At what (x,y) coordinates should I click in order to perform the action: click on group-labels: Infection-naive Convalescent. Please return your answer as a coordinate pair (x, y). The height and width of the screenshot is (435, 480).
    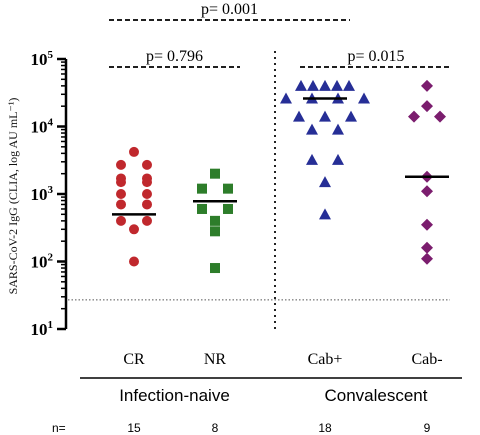
    Looking at the image, I should click on (271, 391).